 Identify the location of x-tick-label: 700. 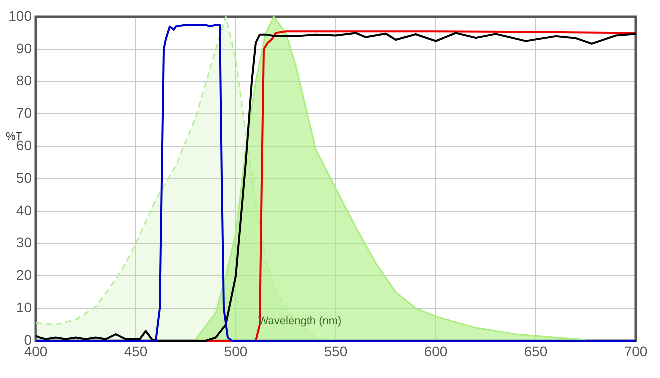
(636, 351).